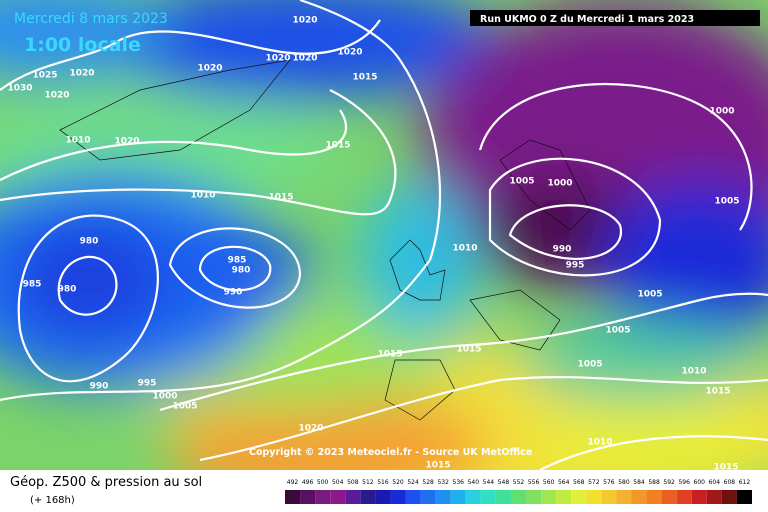 This screenshot has width=768, height=512. Describe the element at coordinates (534, 482) in the screenshot. I see `scale-label: 556` at that location.